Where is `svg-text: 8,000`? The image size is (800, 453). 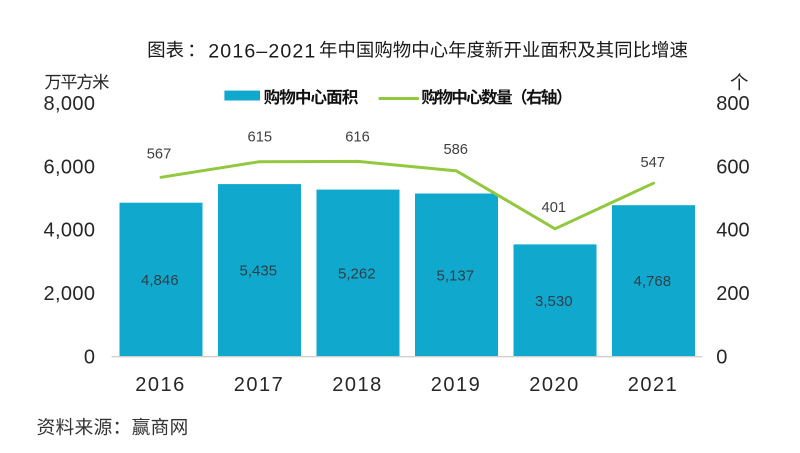
svg-text: 8,000 is located at coordinates (70, 104).